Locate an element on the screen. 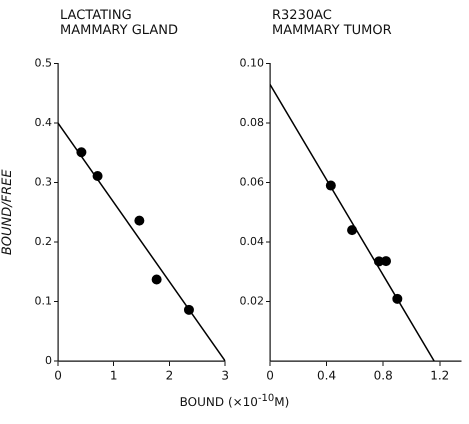 The width and height of the screenshot is (469, 424). y-tick-label: 0.04 is located at coordinates (252, 241).